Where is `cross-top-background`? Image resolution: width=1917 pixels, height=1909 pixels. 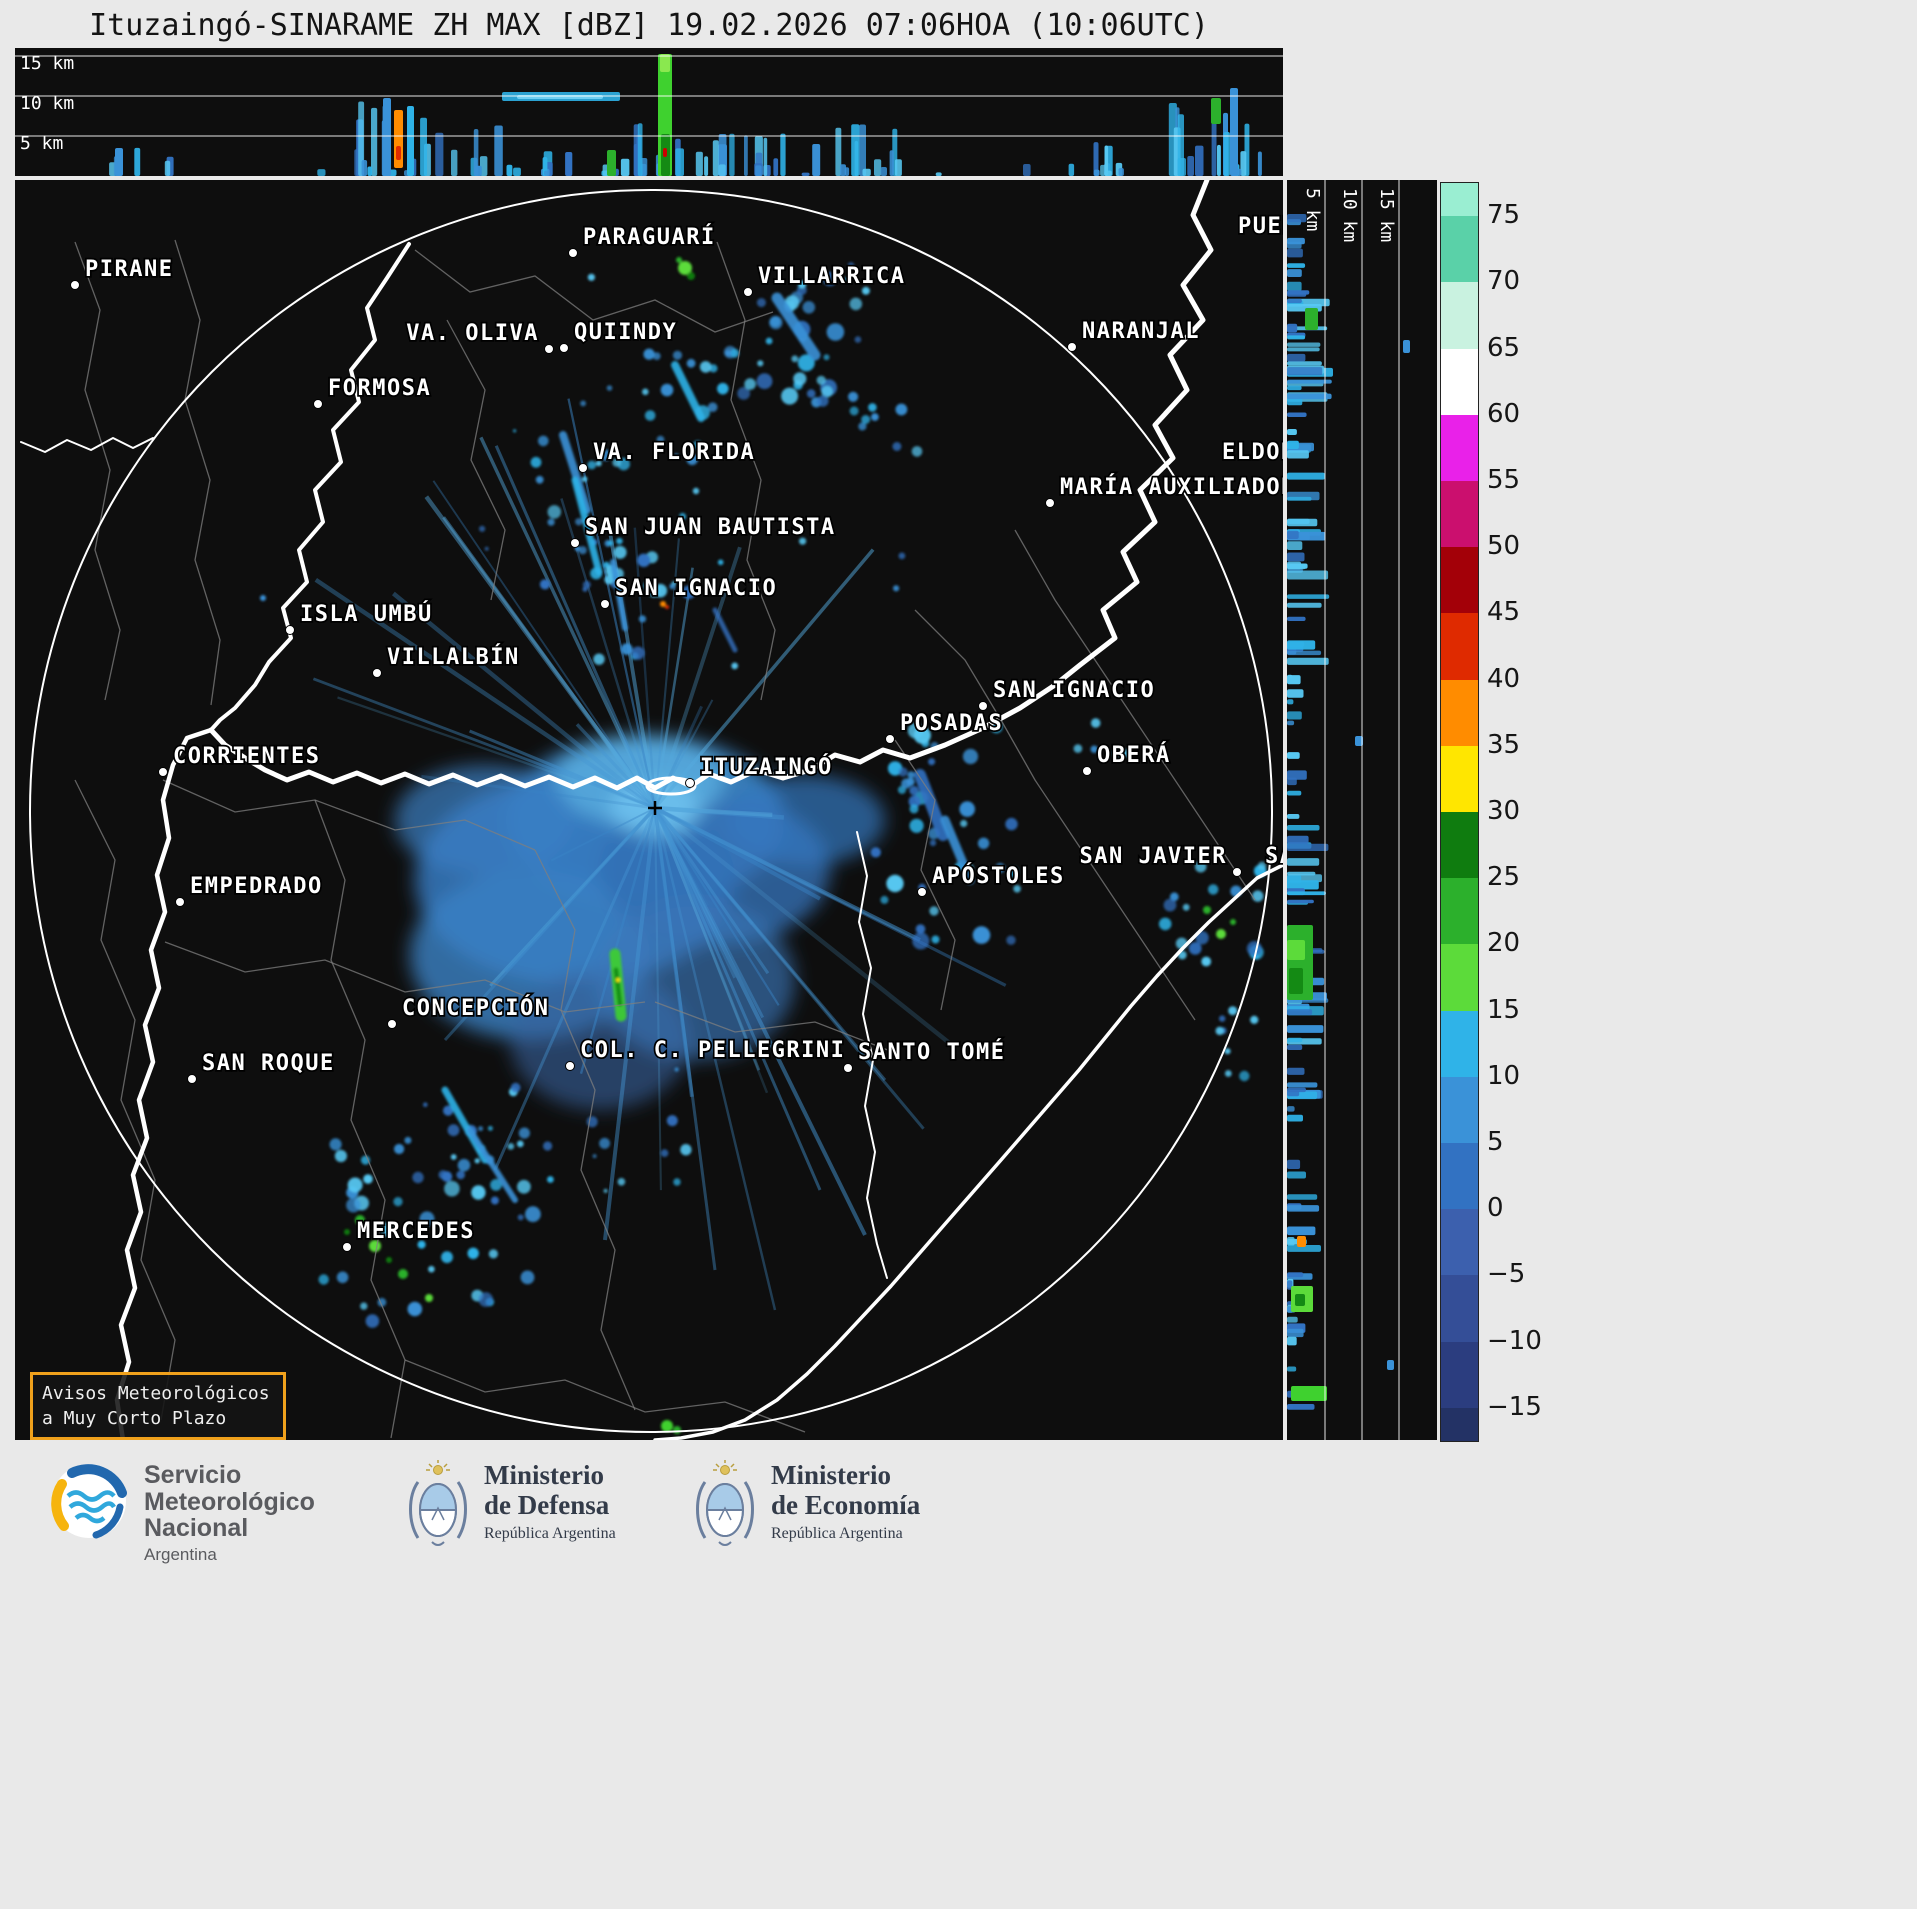 cross-top-background is located at coordinates (649, 112).